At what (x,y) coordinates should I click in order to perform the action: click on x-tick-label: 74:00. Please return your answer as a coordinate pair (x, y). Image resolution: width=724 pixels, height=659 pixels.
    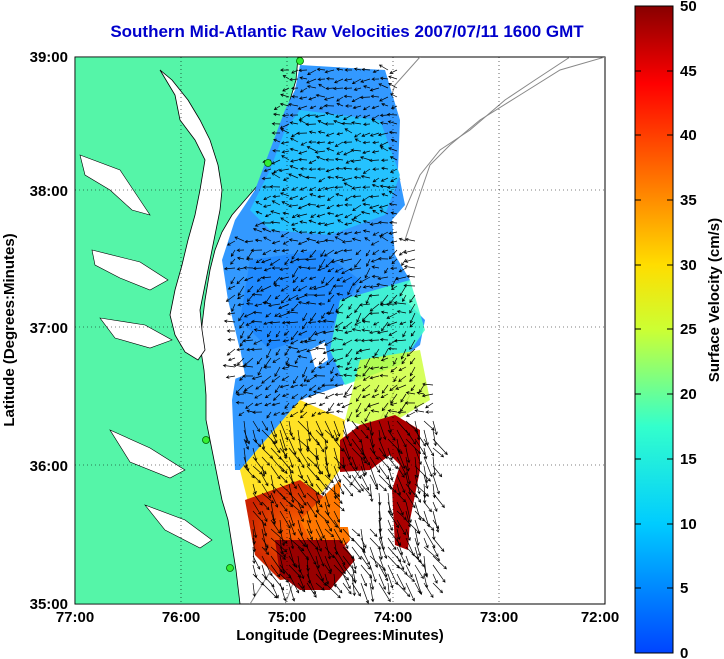
    Looking at the image, I should click on (393, 617).